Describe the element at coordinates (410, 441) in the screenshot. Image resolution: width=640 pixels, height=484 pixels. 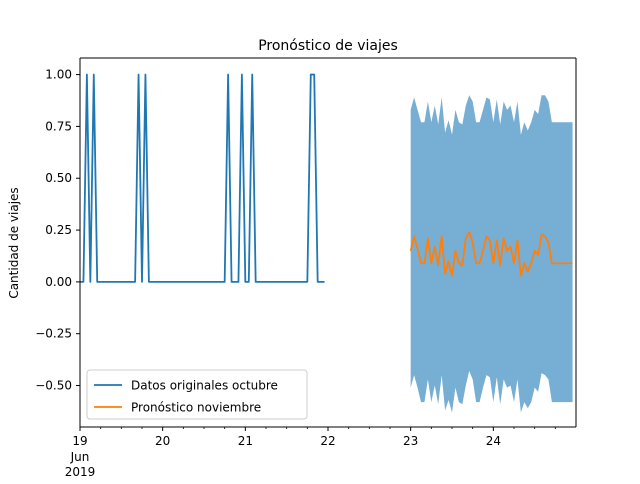
I see `x-tick-label: 23` at that location.